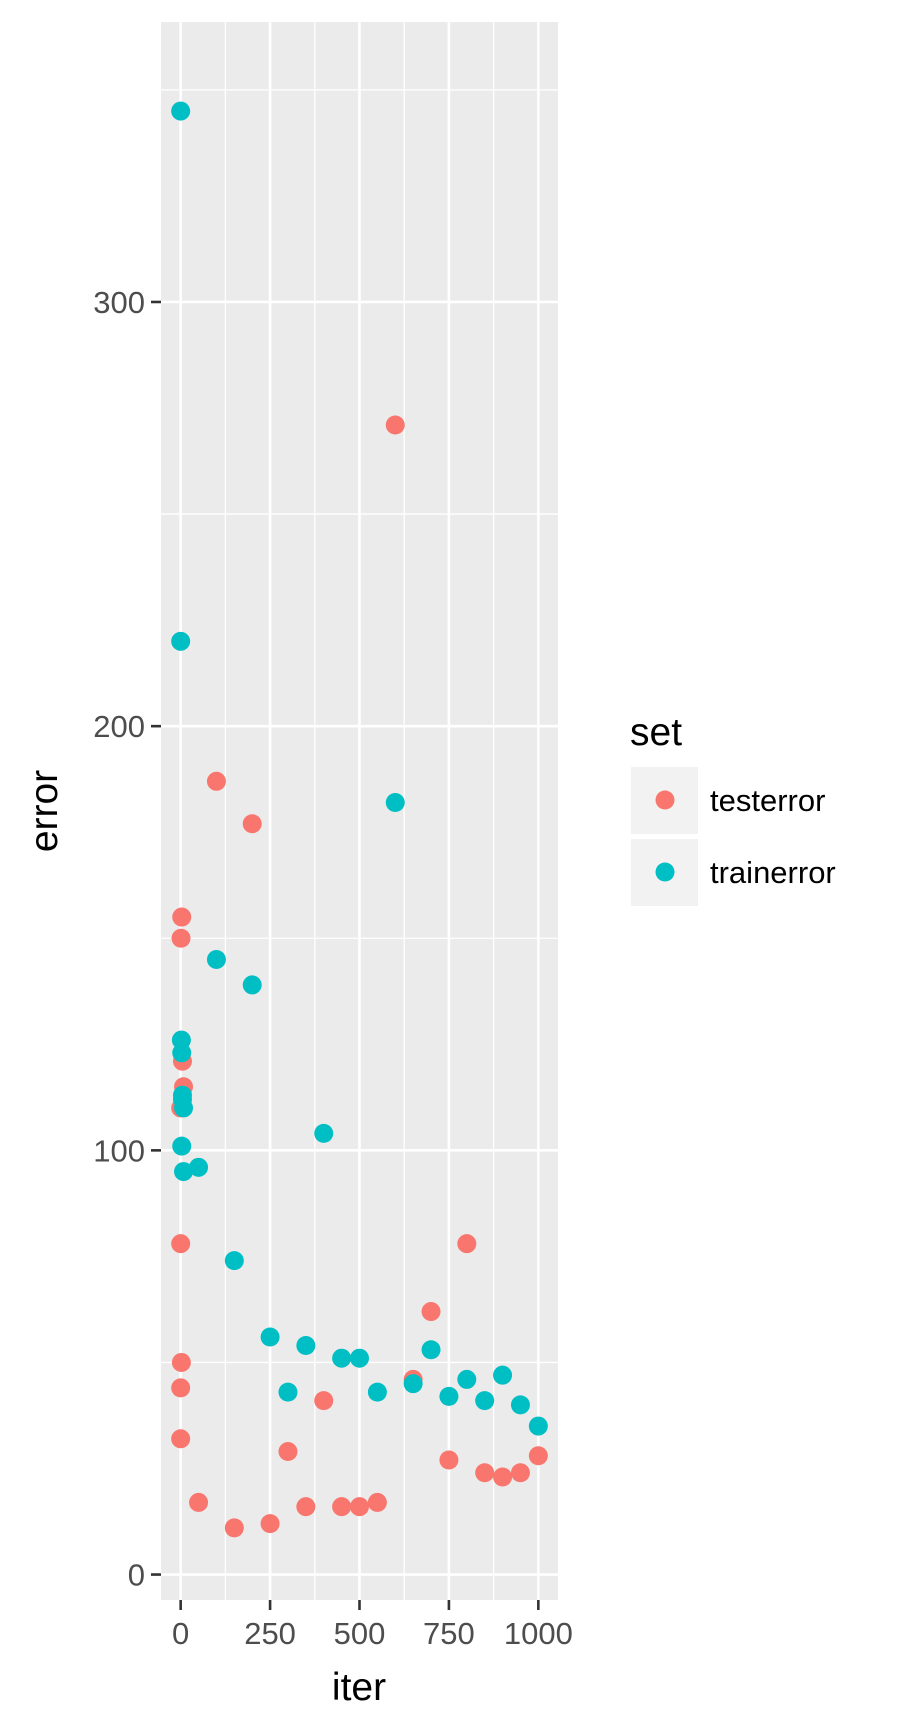  Describe the element at coordinates (773, 872) in the screenshot. I see `legend-label-trainerror: trainerror` at that location.